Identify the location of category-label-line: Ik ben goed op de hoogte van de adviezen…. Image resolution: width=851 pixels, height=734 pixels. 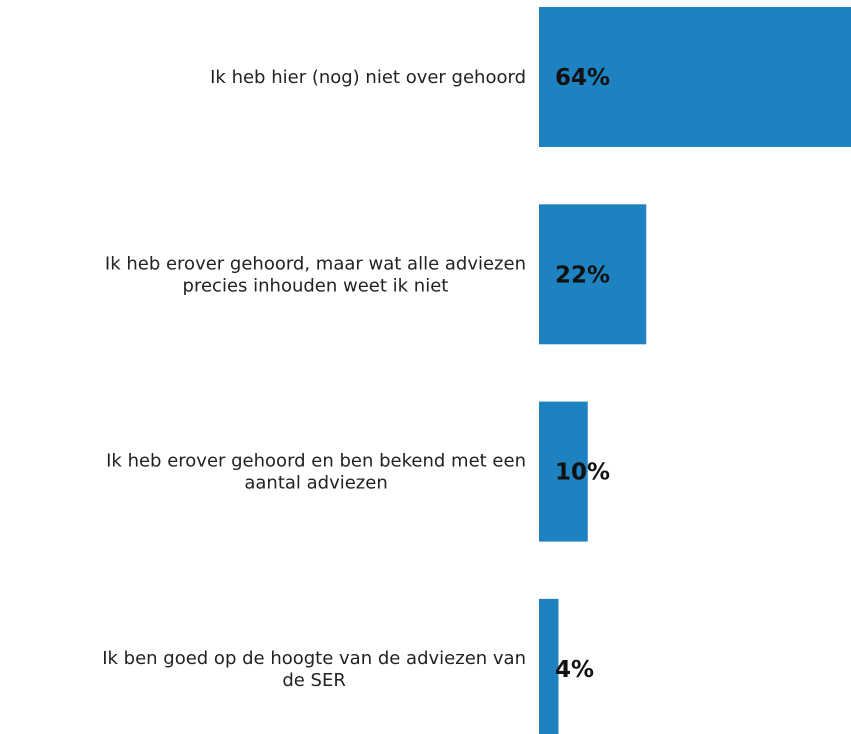
(314, 658).